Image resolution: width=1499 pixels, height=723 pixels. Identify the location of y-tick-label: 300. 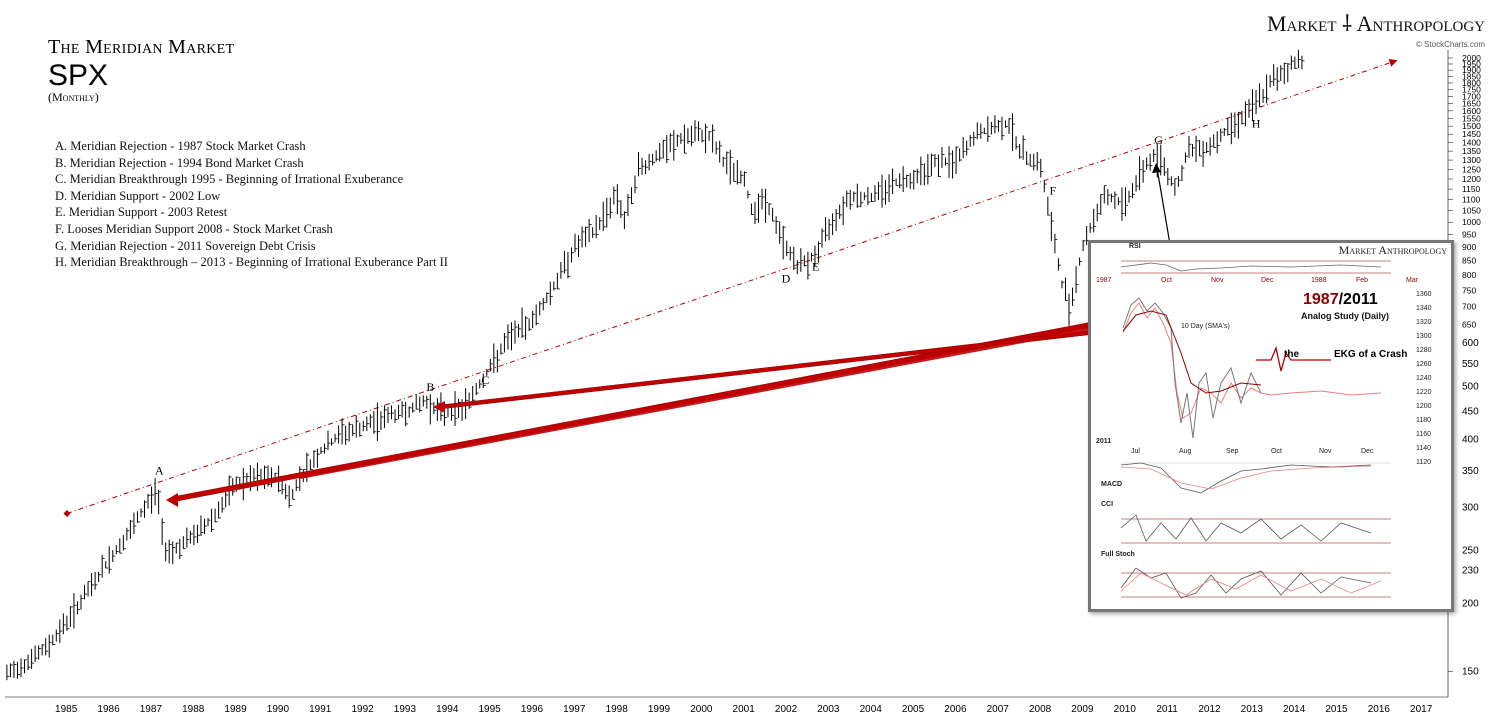
(1470, 507).